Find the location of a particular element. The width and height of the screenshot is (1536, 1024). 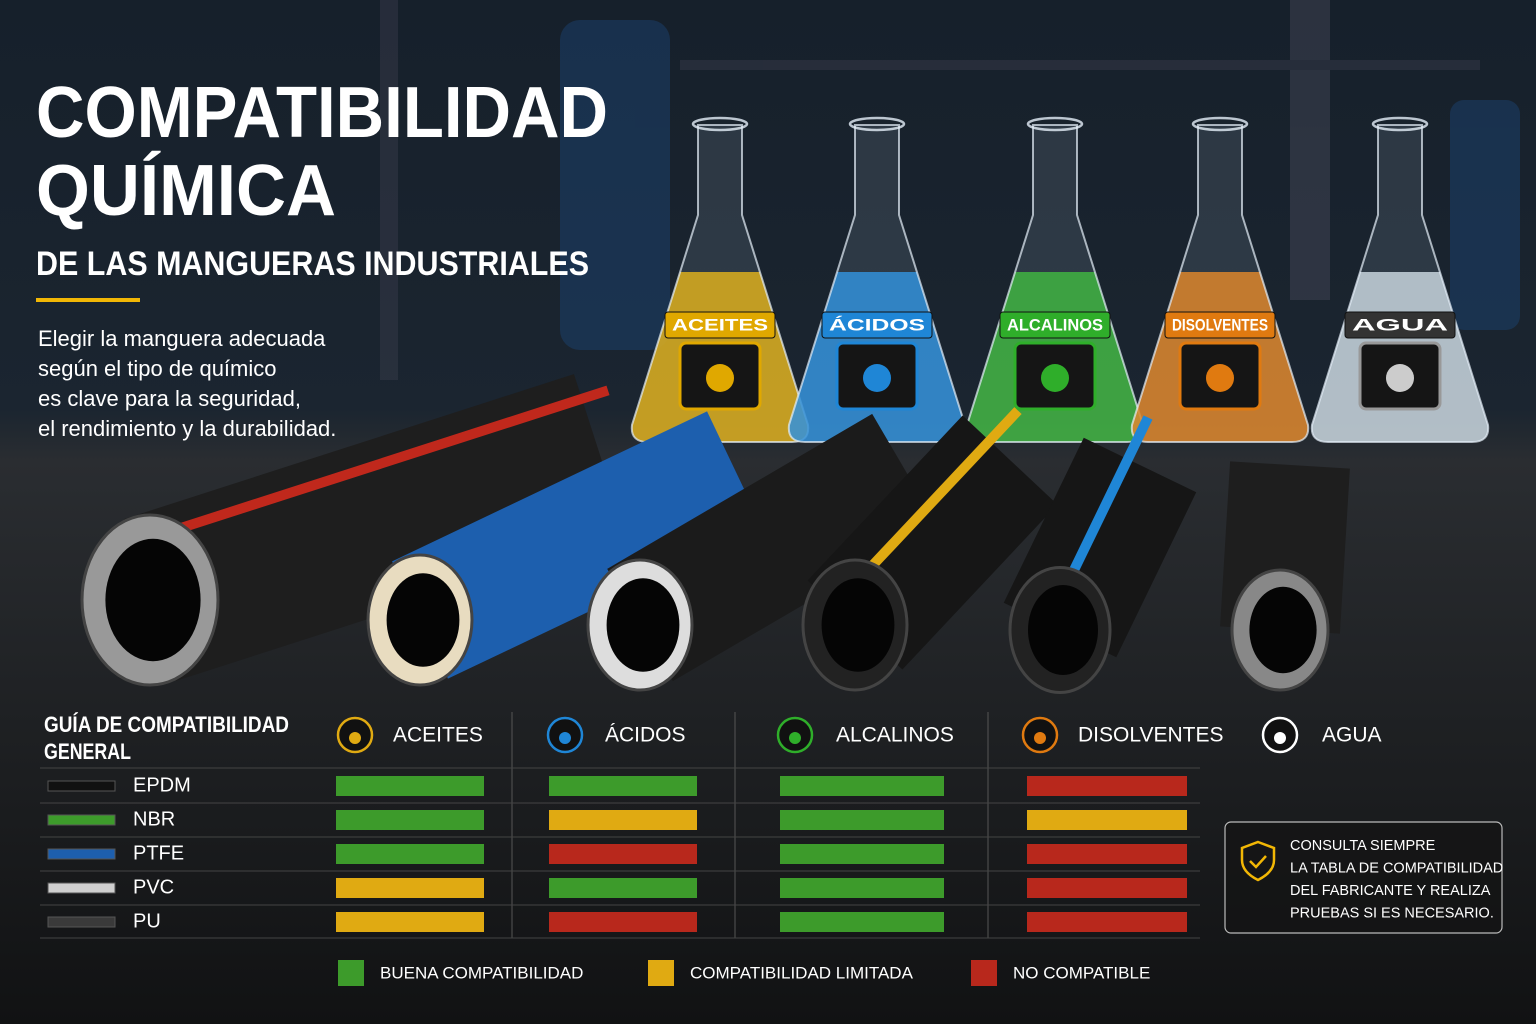

table-title: GUÍA DE COMPATIBILIDAD is located at coordinates (166, 724).